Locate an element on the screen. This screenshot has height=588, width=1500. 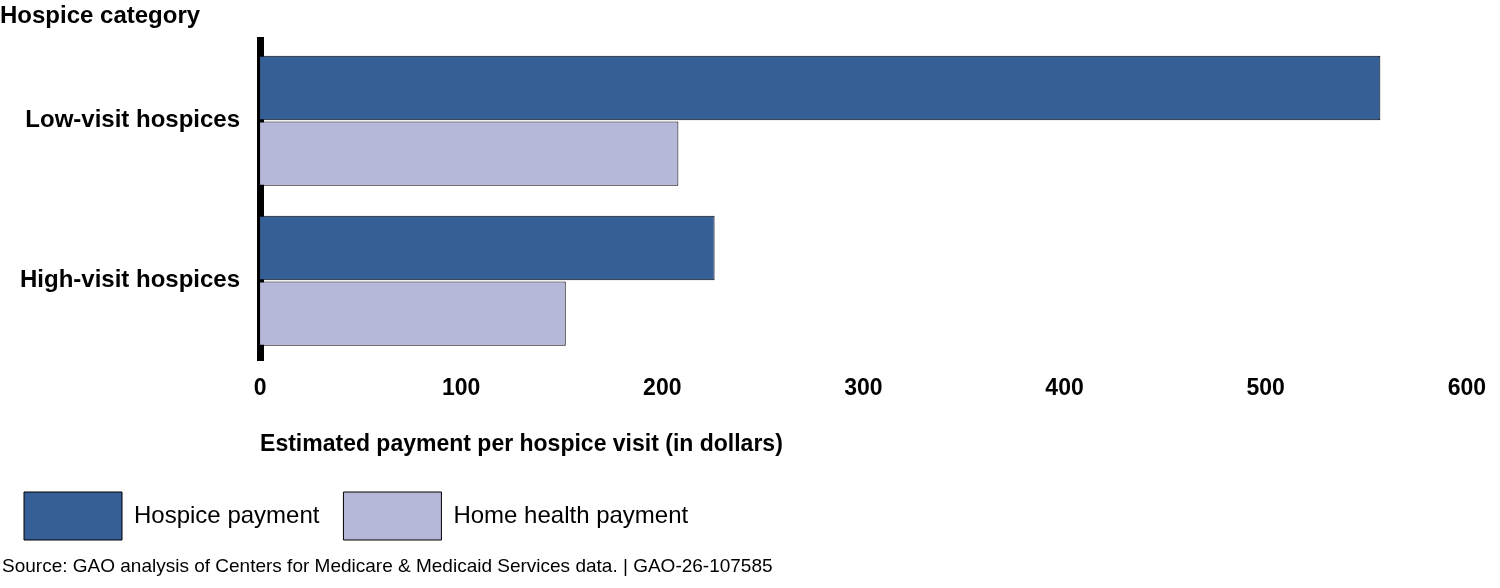
x-tick-label: 300 is located at coordinates (863, 386).